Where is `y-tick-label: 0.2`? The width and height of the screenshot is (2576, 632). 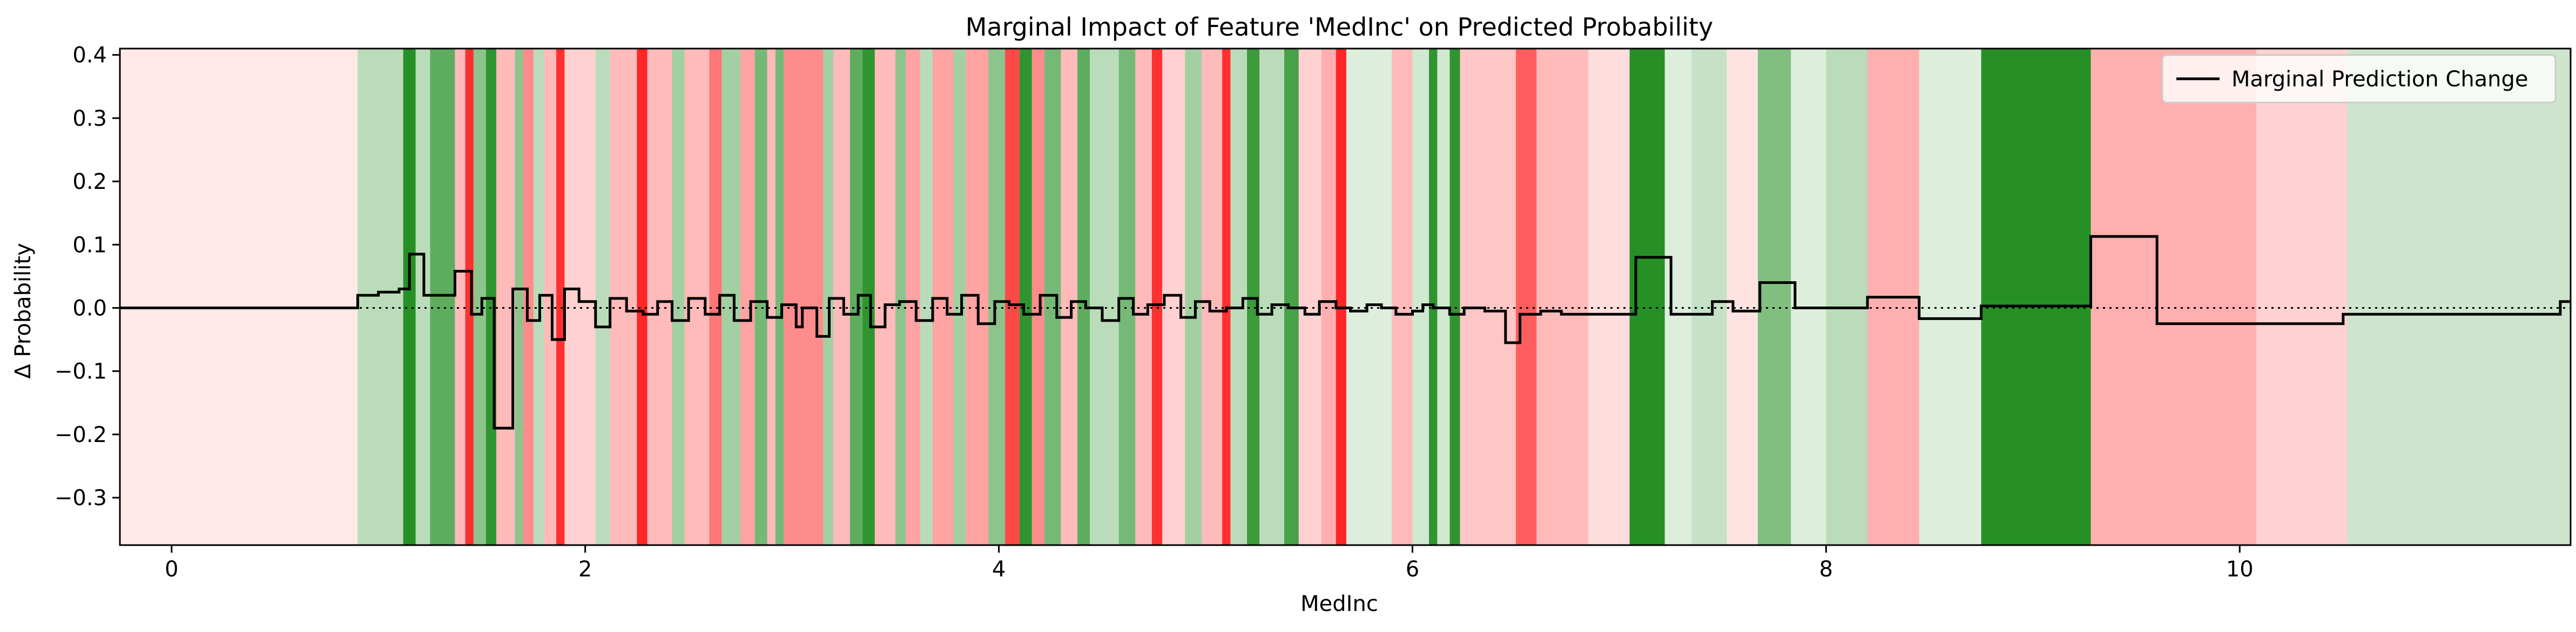
y-tick-label: 0.2 is located at coordinates (89, 182).